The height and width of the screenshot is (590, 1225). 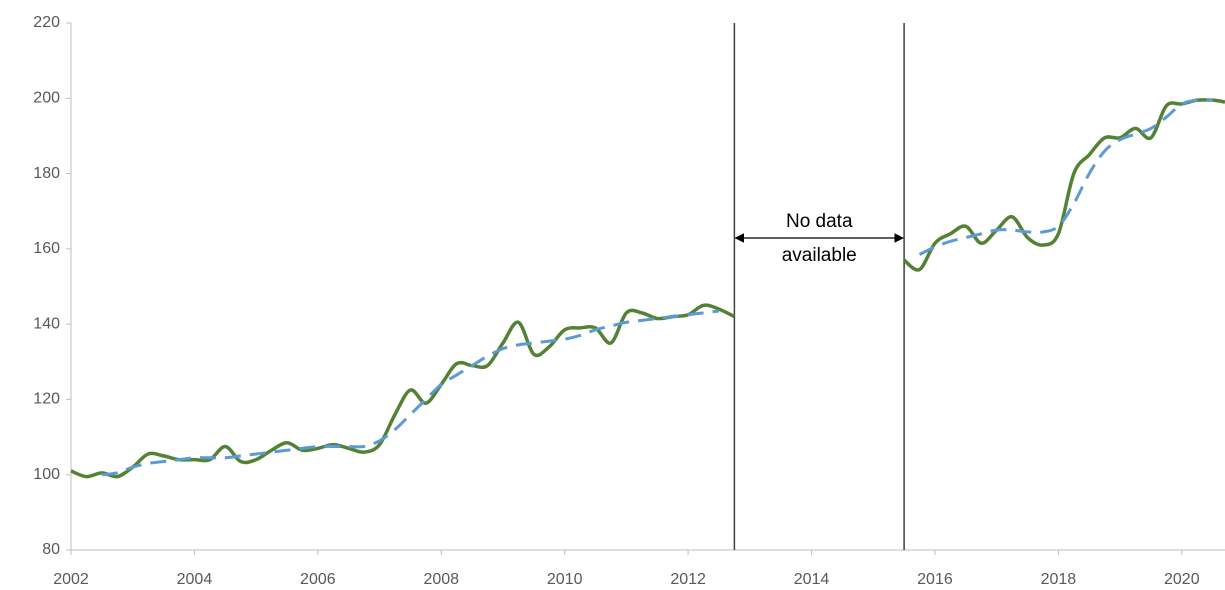 What do you see at coordinates (71, 579) in the screenshot?
I see `x-tick-label: 2002` at bounding box center [71, 579].